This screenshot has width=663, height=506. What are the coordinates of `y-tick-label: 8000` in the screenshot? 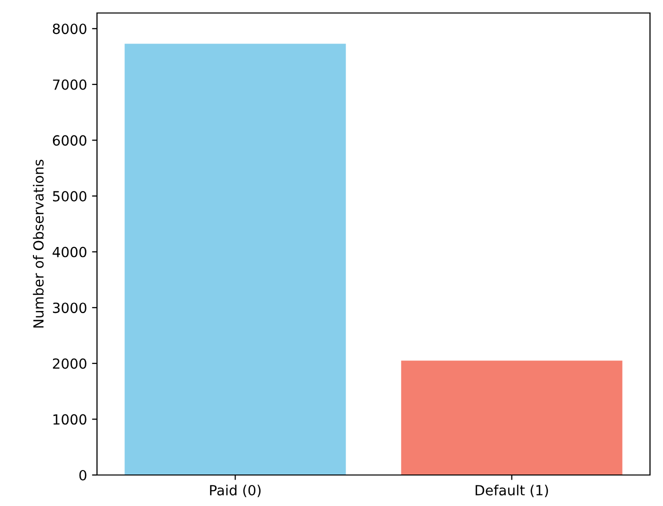 It's located at (69, 29).